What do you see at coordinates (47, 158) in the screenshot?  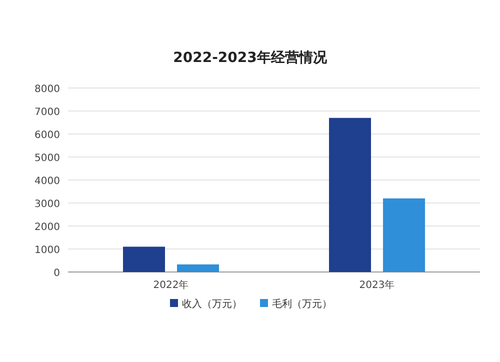 I see `y-tick-label: 5000` at bounding box center [47, 158].